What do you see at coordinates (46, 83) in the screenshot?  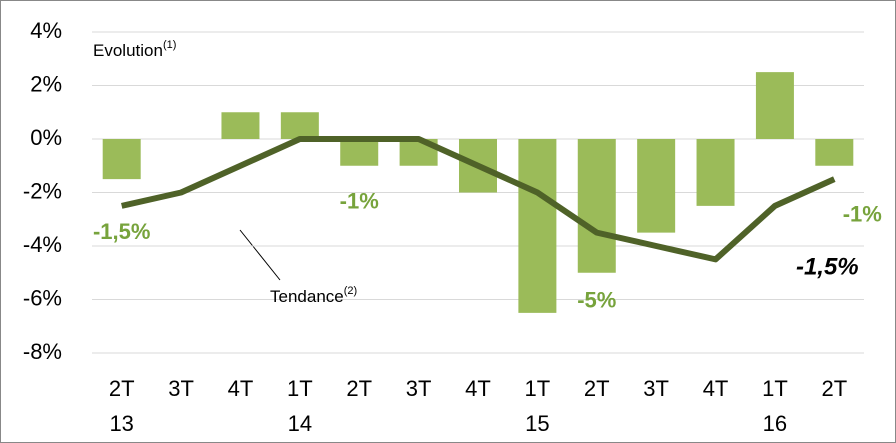 I see `y-tick-label: 2%` at bounding box center [46, 83].